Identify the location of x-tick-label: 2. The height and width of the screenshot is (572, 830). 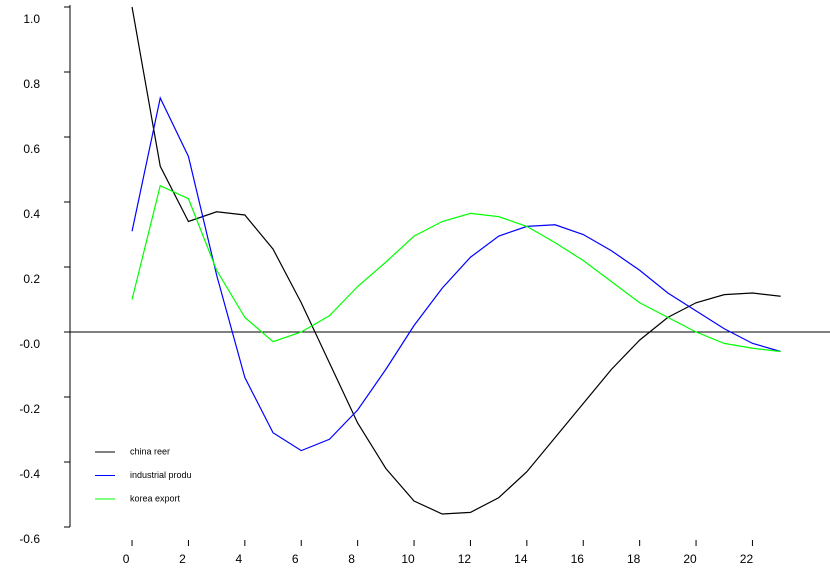
(182, 559).